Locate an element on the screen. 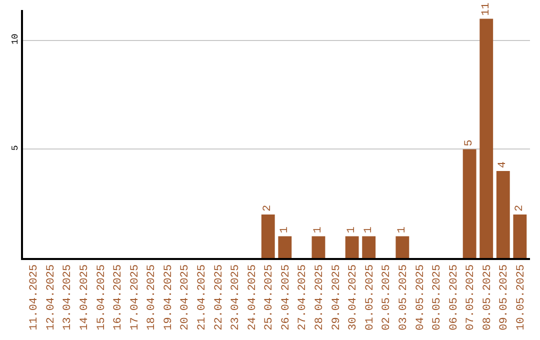 This screenshot has height=340, width=540. x-tick-label: 16.04.2025 is located at coordinates (118, 297).